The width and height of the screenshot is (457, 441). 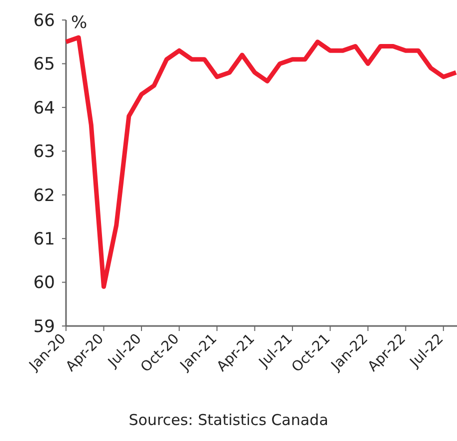 I want to click on y-axis-title: %, so click(x=79, y=23).